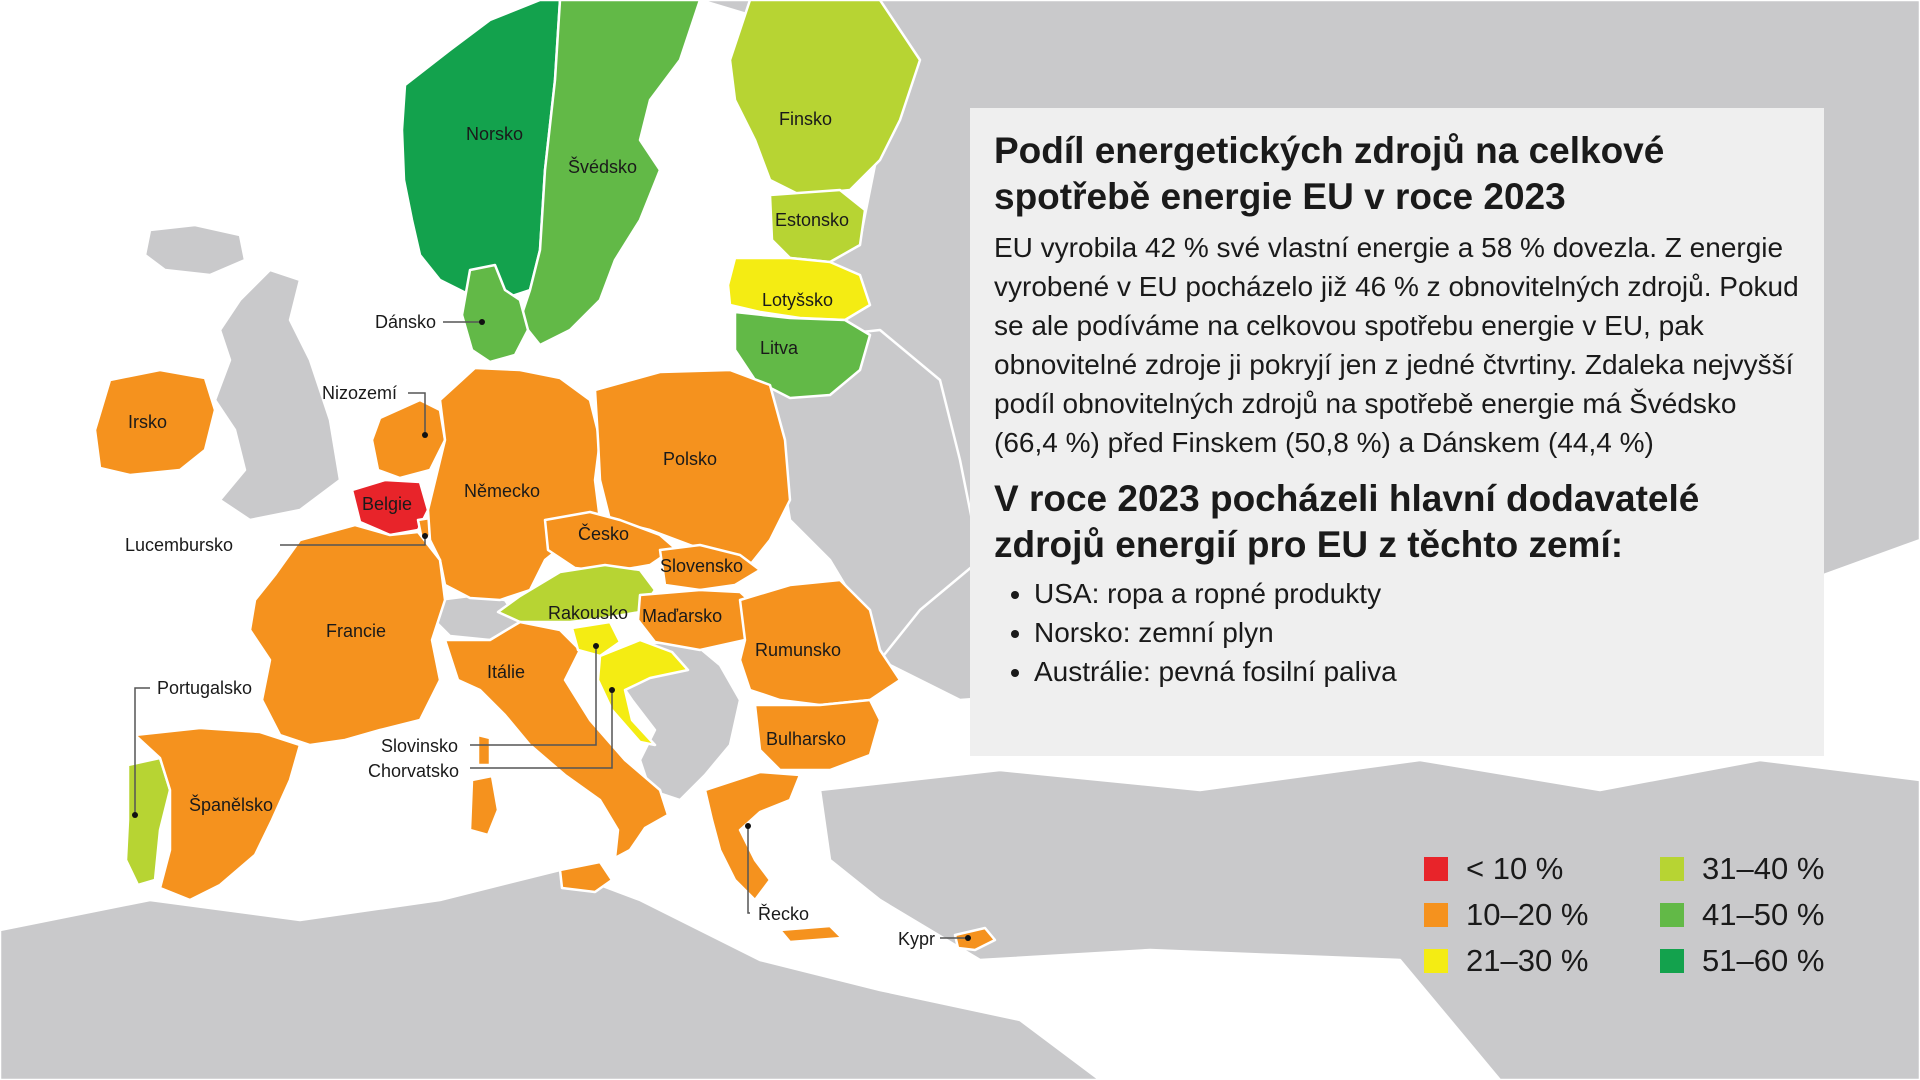  Describe the element at coordinates (916, 939) in the screenshot. I see `label-kypr: Kypr` at that location.